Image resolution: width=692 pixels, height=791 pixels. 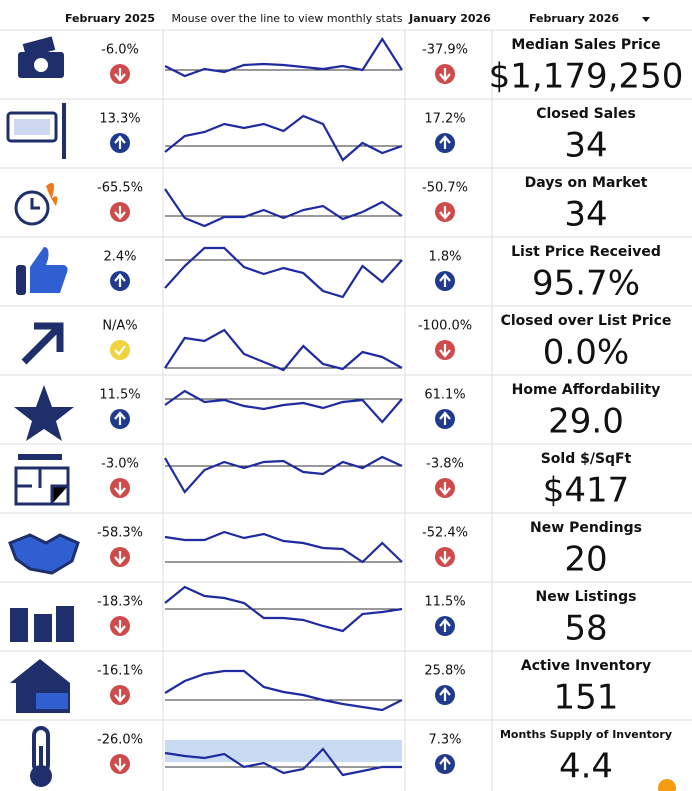 What do you see at coordinates (445, 326) in the screenshot?
I see `prev-month-change: -100.0%` at bounding box center [445, 326].